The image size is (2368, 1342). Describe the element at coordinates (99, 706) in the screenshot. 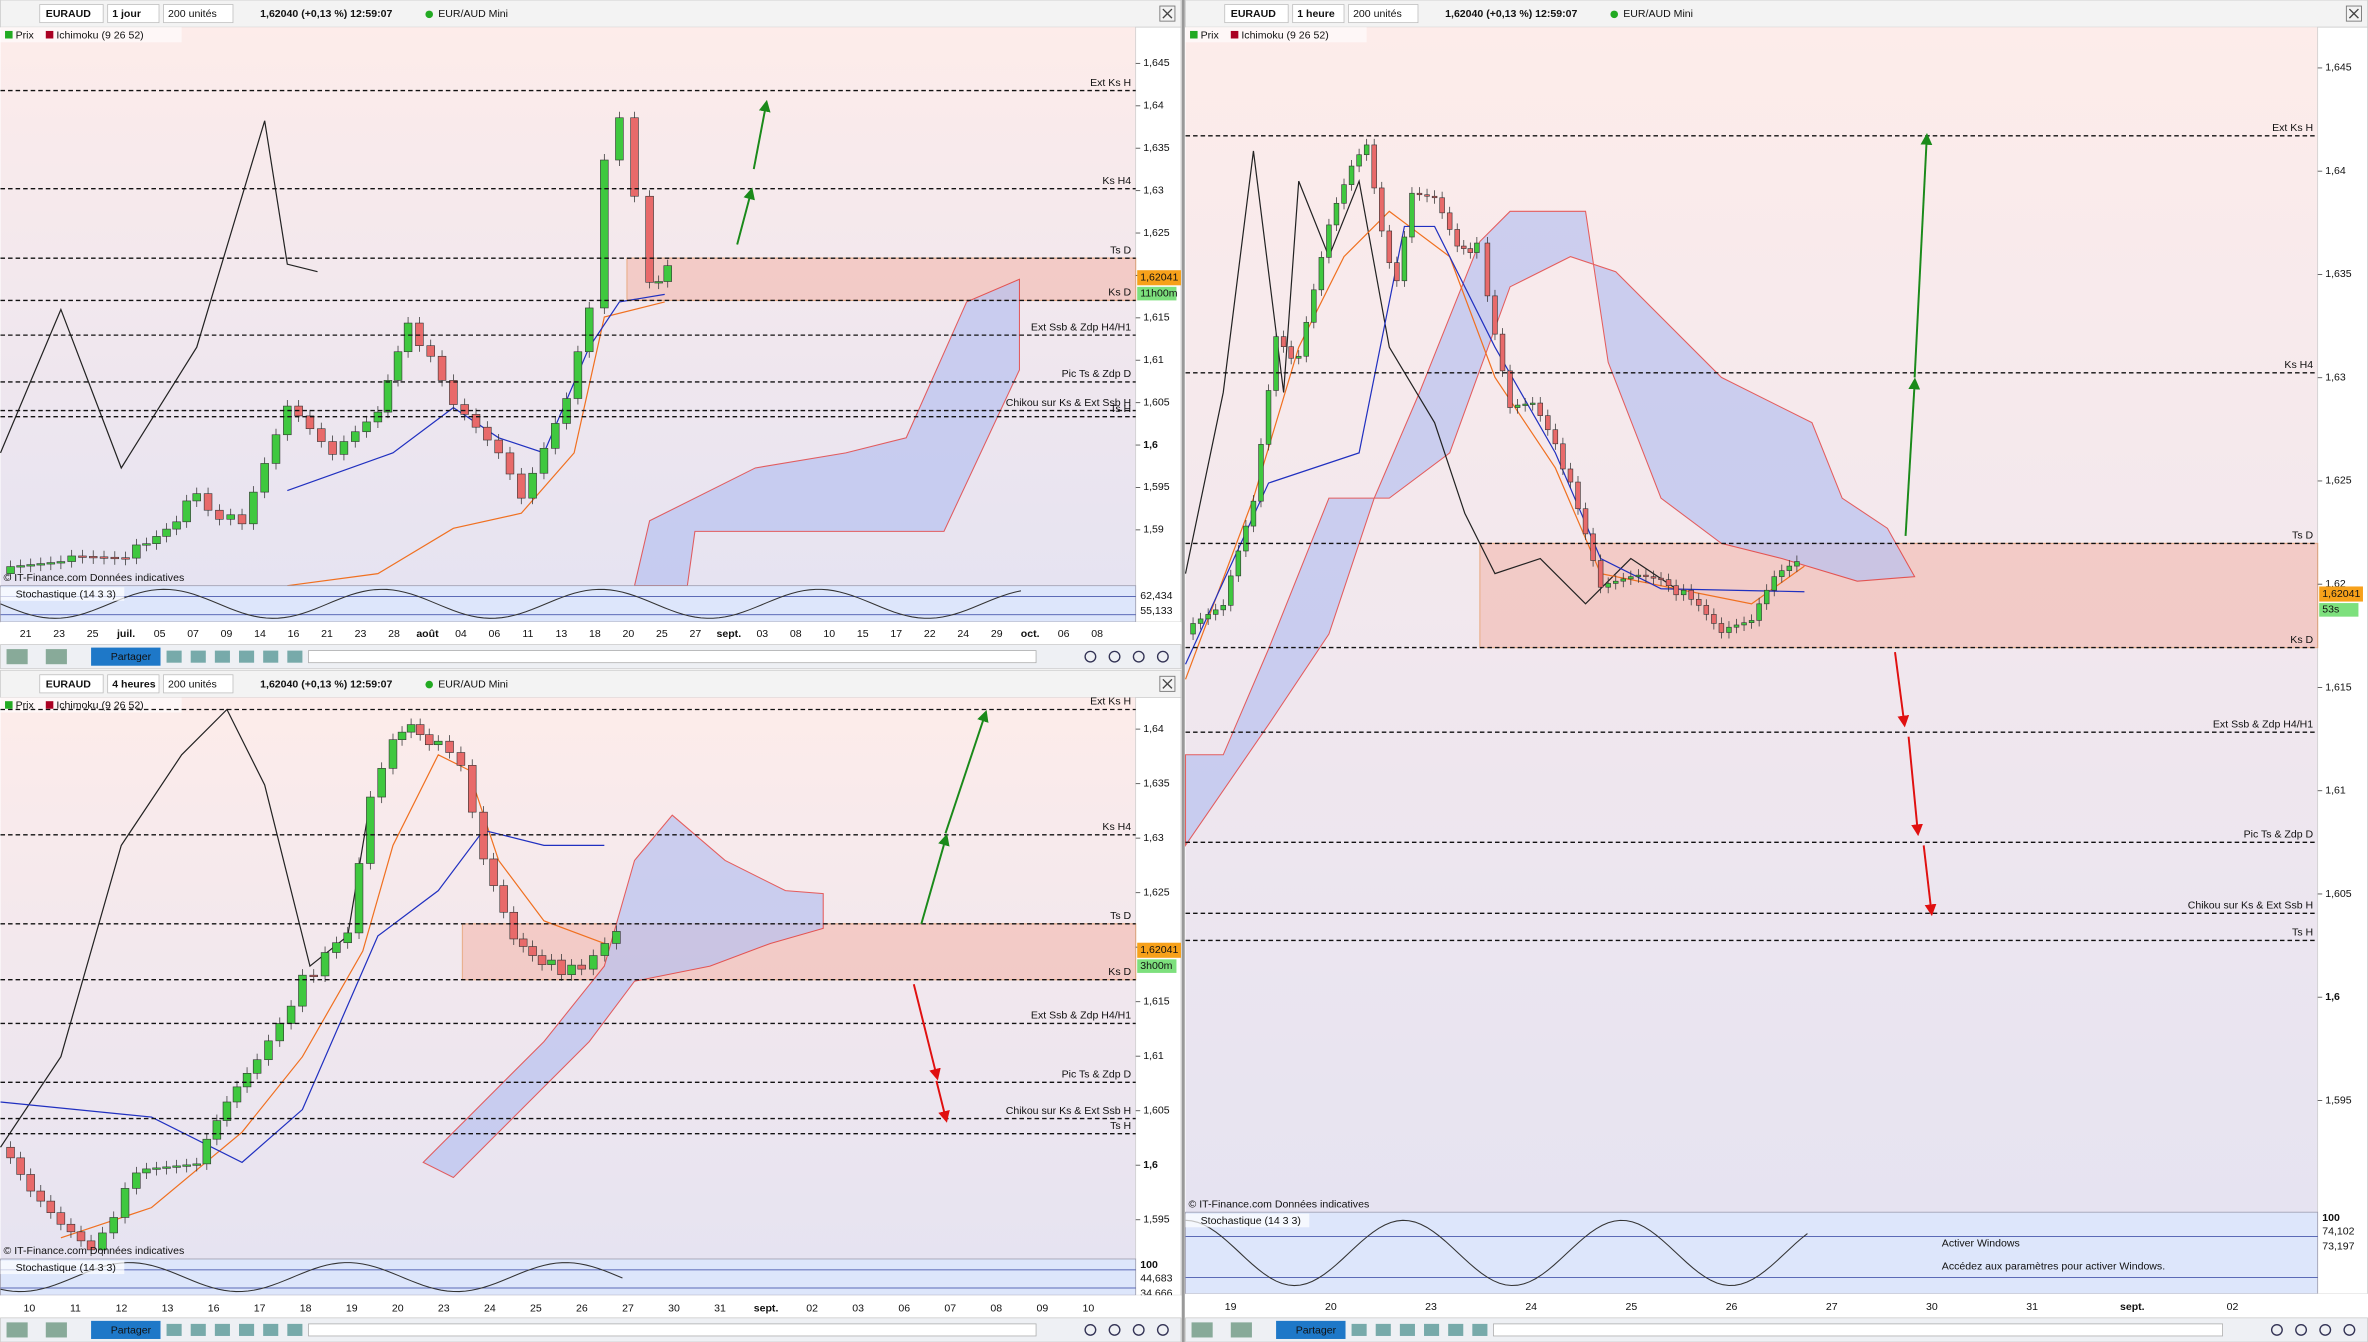

I see `legend-item: Ichimoku (9 26 52)` at that location.